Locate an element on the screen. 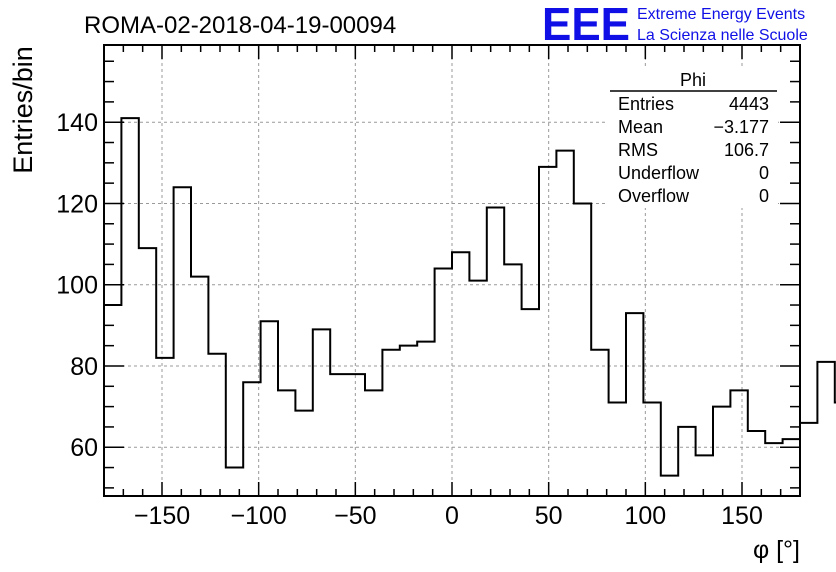 The height and width of the screenshot is (572, 836). x-tick-label: 0 is located at coordinates (452, 516).